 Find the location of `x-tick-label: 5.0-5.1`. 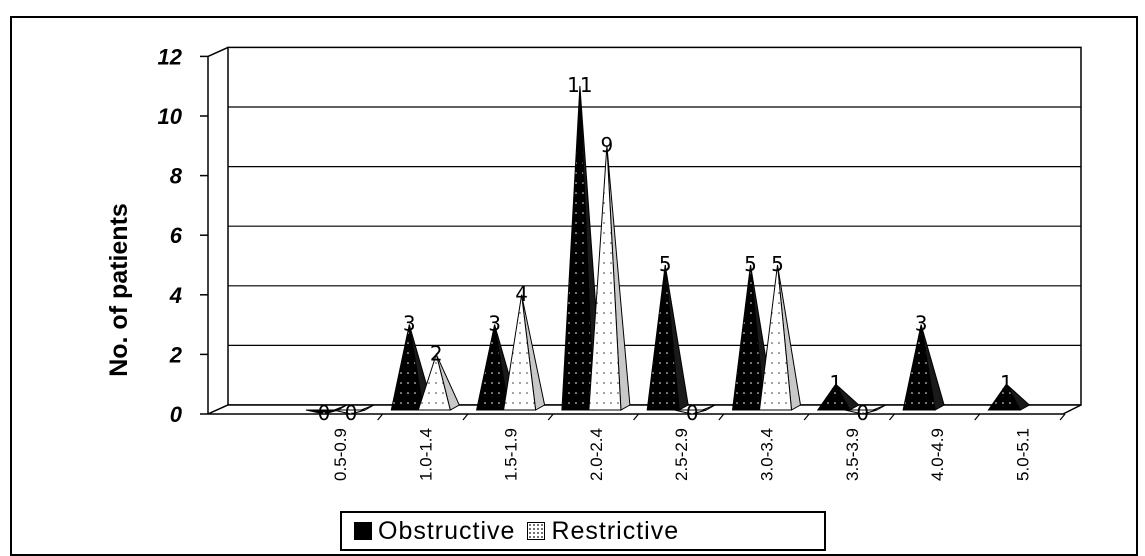

x-tick-label: 5.0-5.1 is located at coordinates (1022, 454).